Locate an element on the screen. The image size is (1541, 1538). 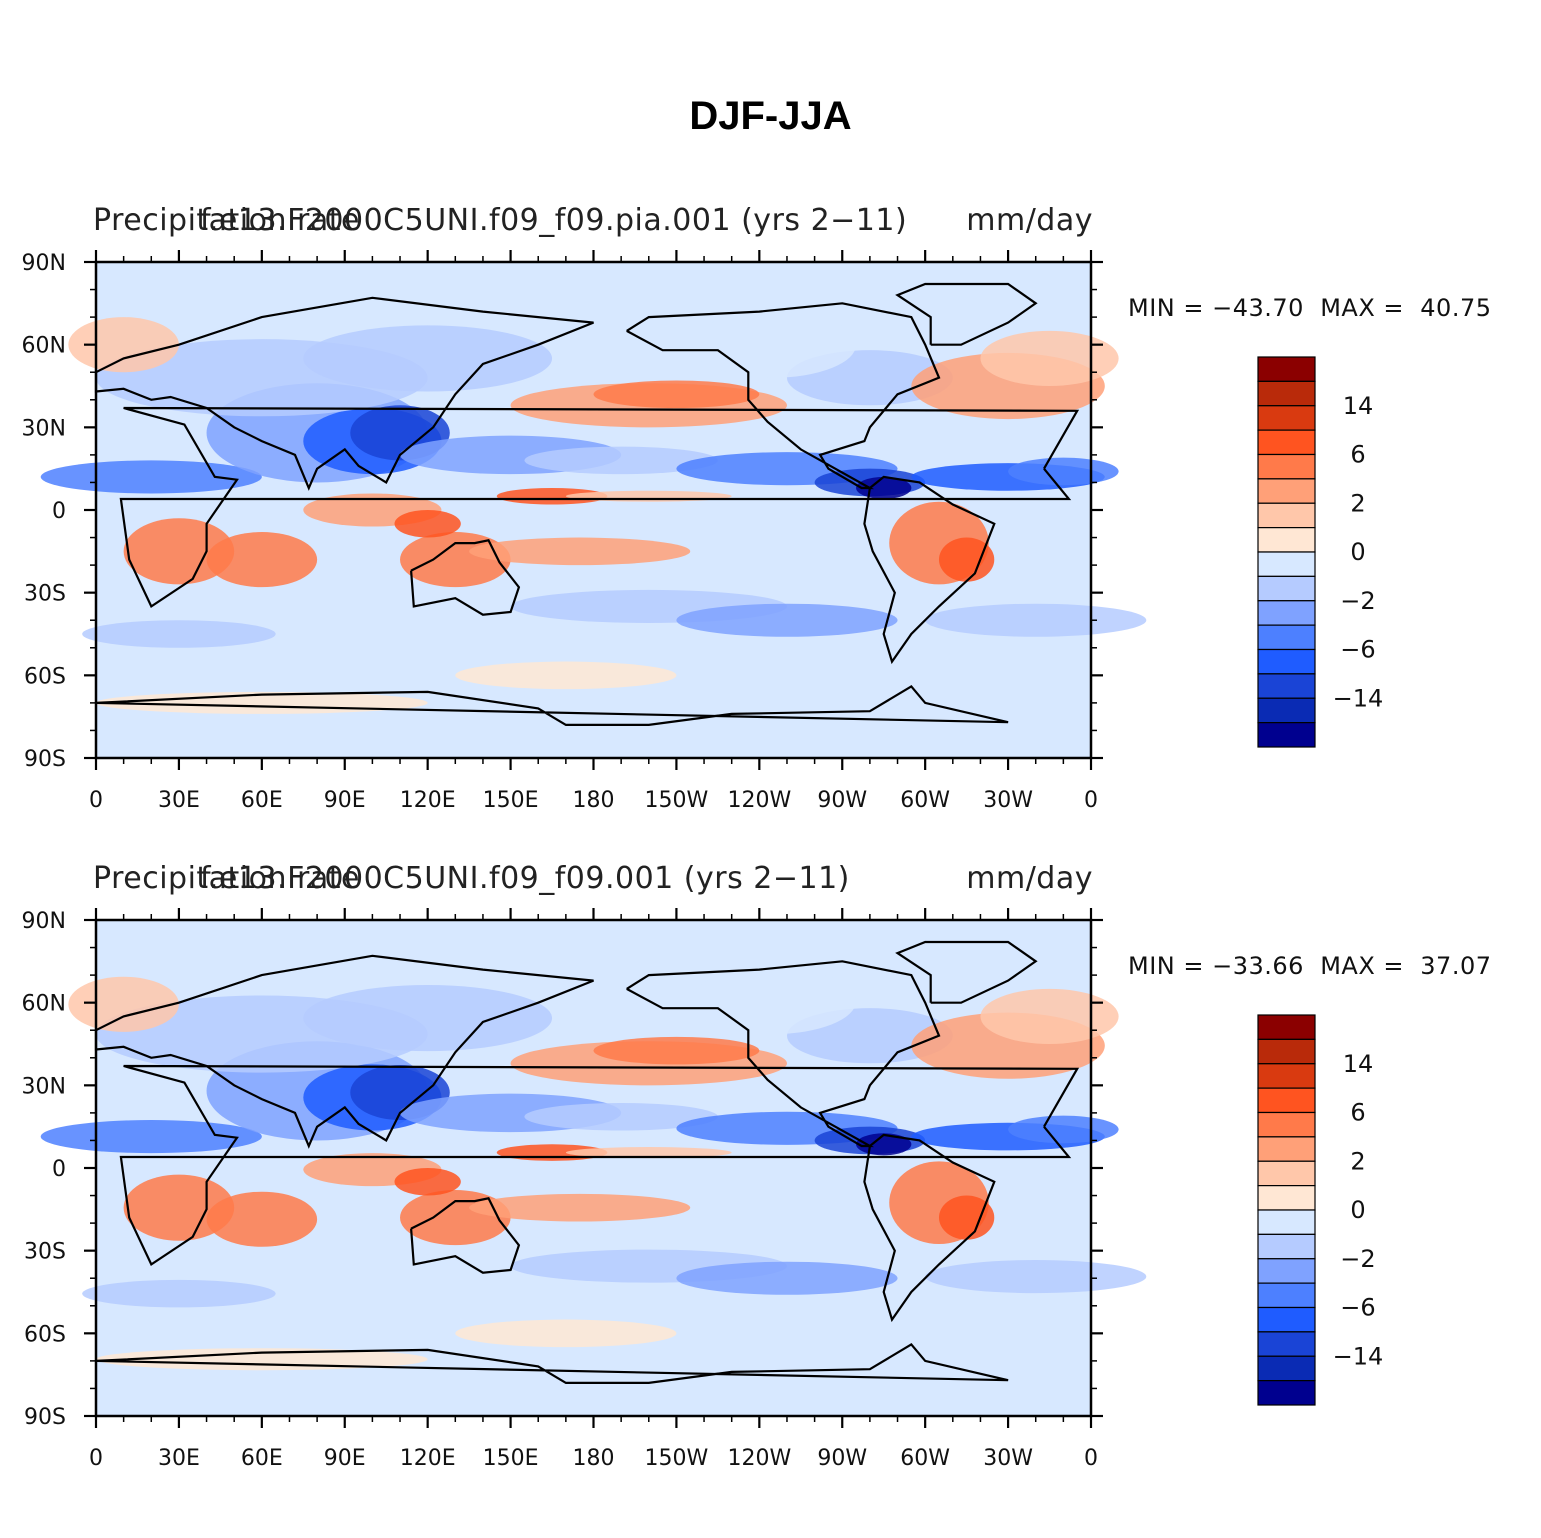
max-label: MAX = is located at coordinates (1366, 966).